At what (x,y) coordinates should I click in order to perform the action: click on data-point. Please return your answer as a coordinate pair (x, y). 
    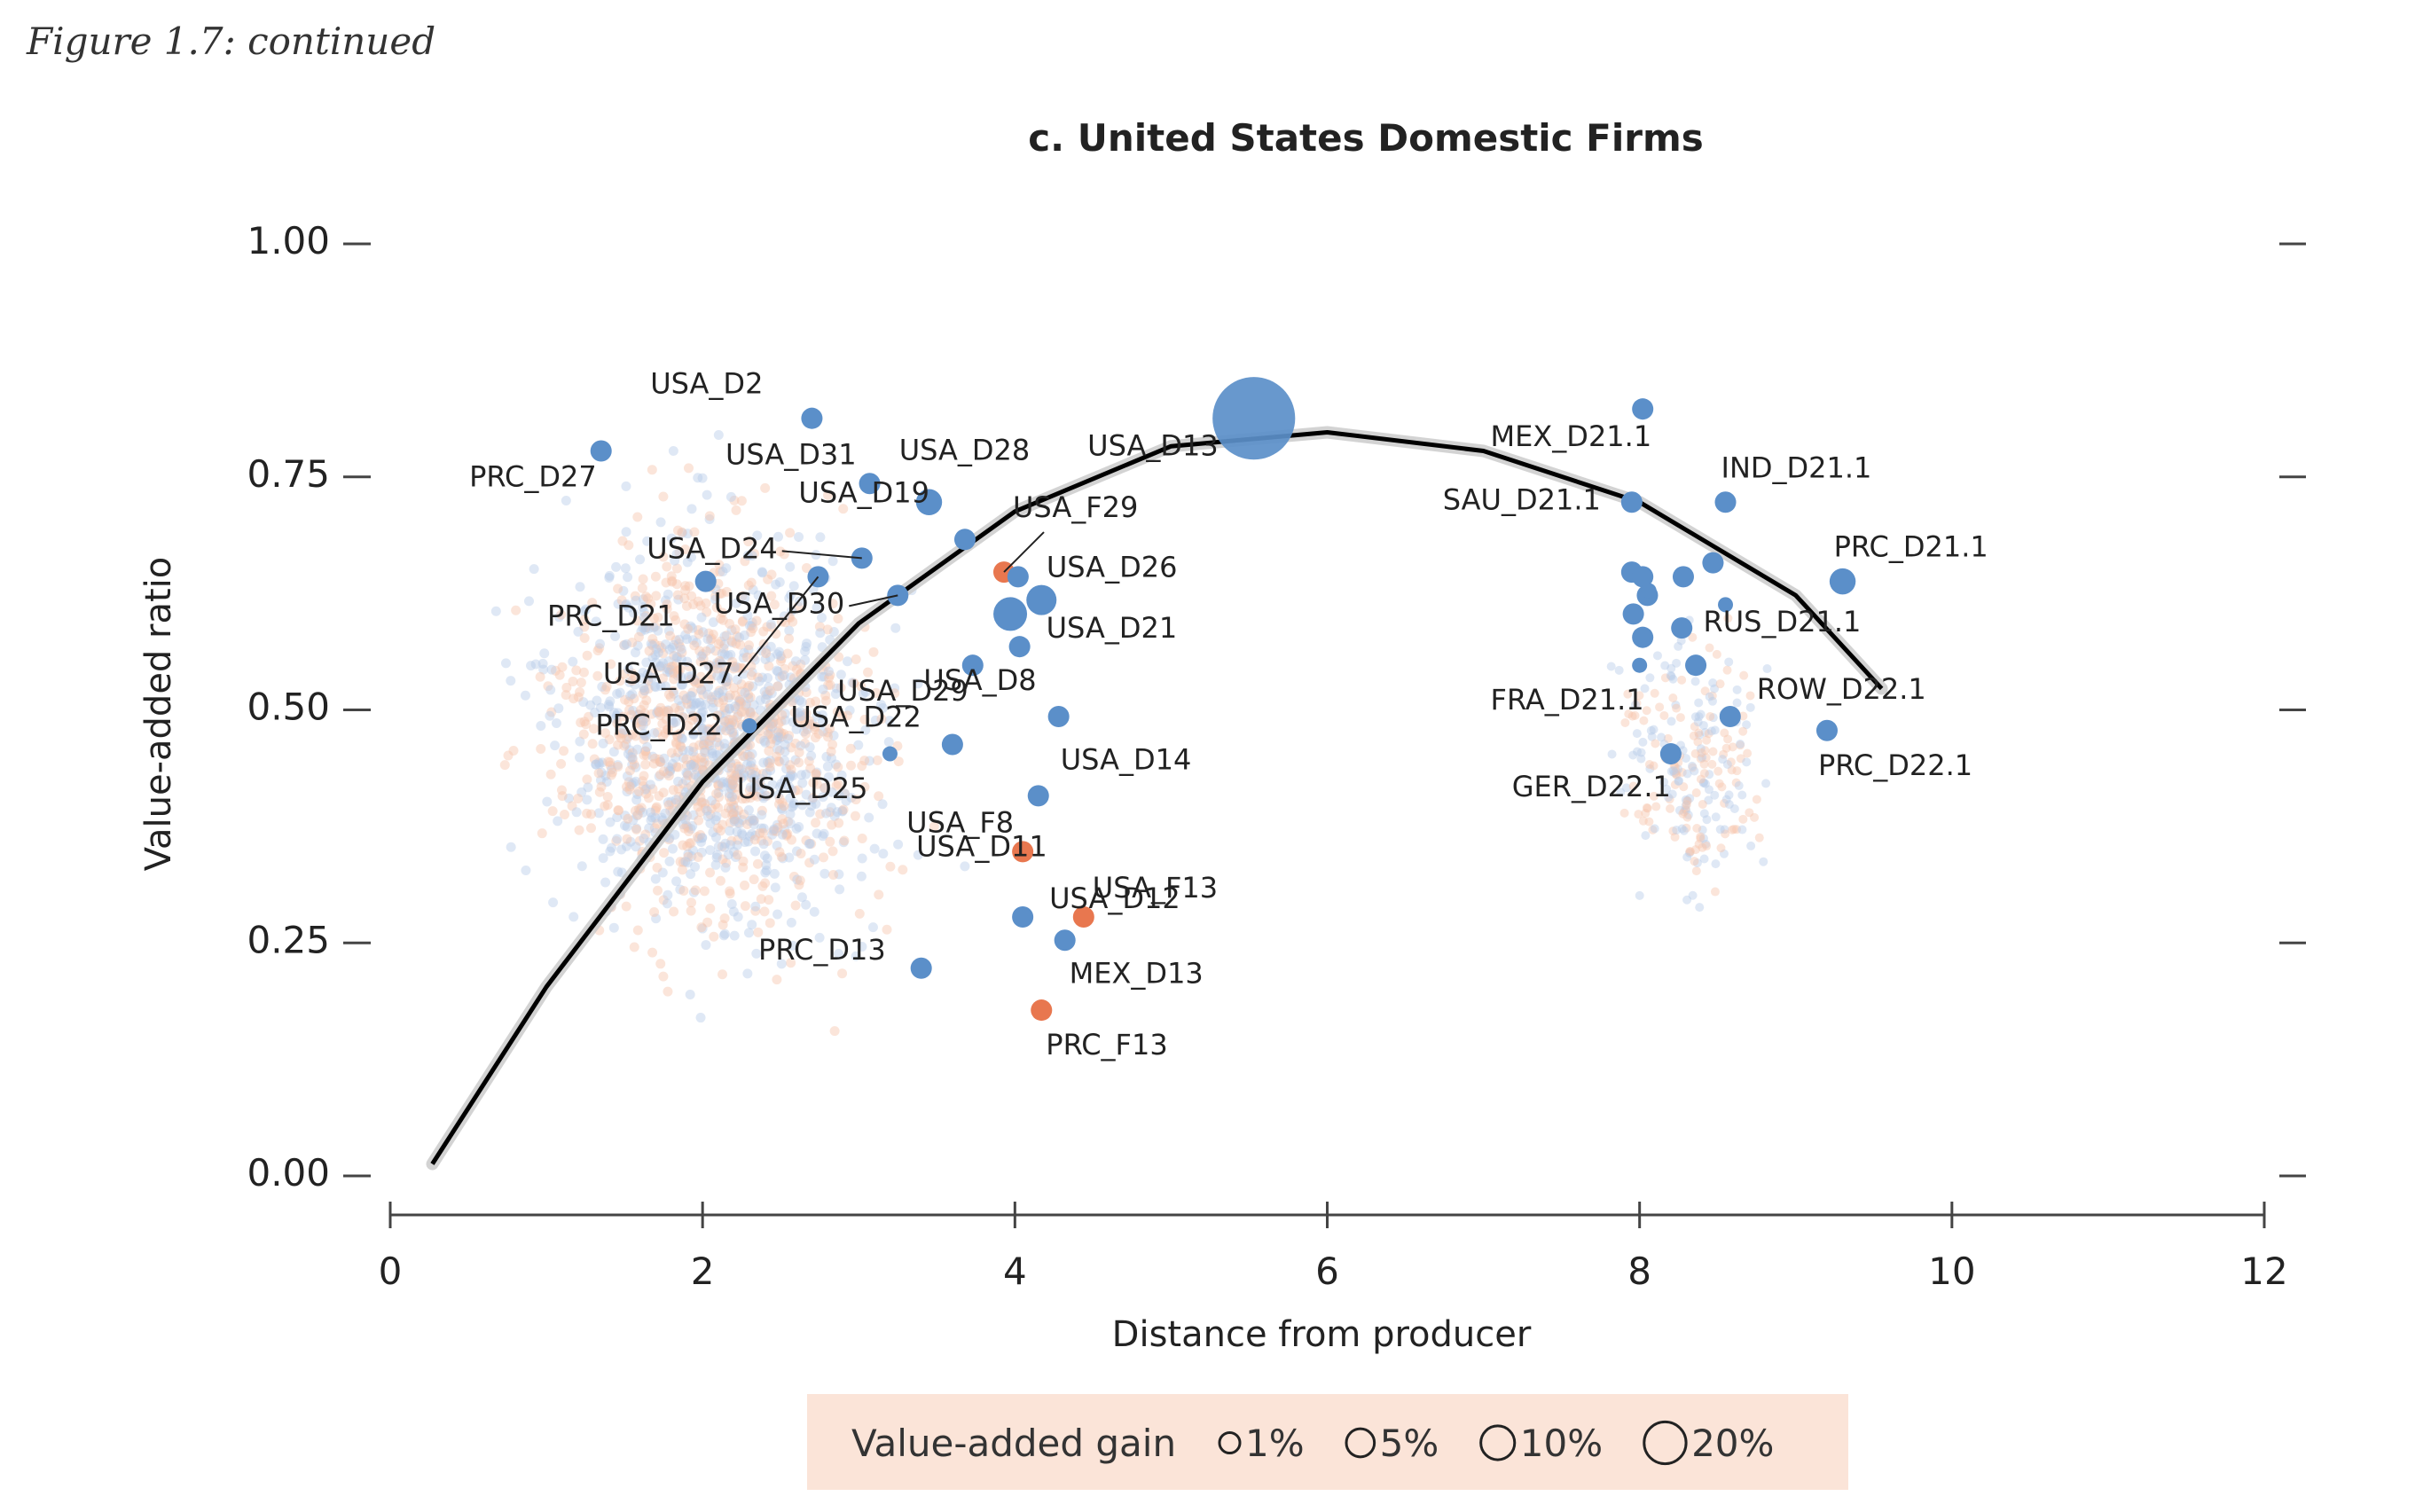
    Looking at the image, I should click on (972, 665).